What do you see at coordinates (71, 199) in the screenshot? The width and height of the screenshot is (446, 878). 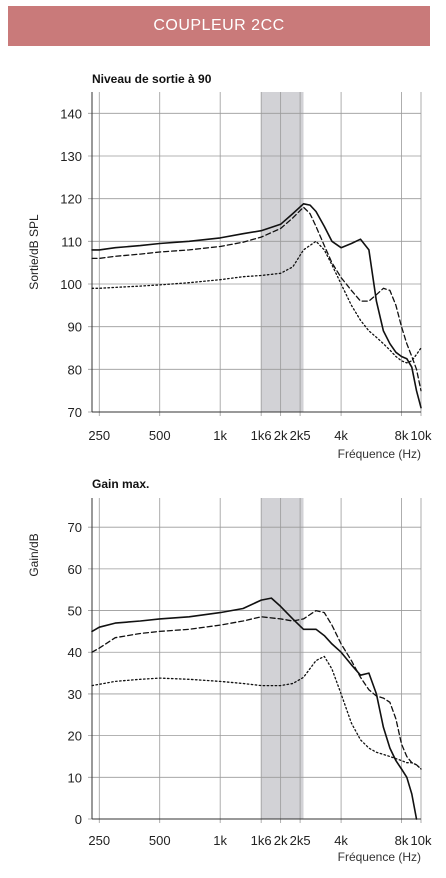 I see `y-tick-label: 120` at bounding box center [71, 199].